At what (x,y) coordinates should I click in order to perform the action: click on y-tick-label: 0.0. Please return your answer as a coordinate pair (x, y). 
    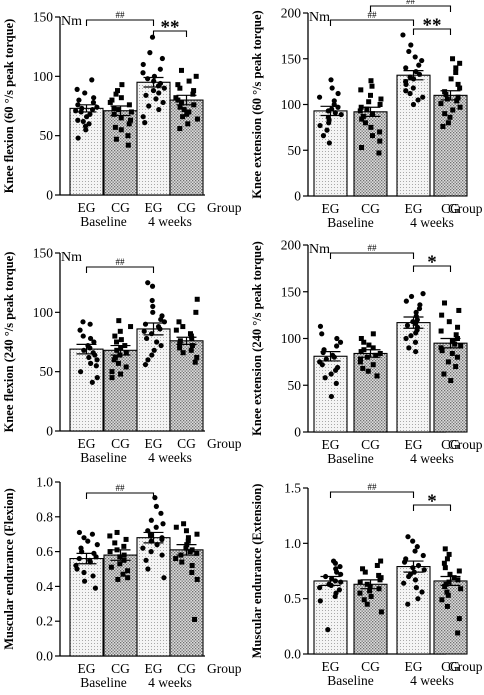
    Looking at the image, I should click on (292, 654).